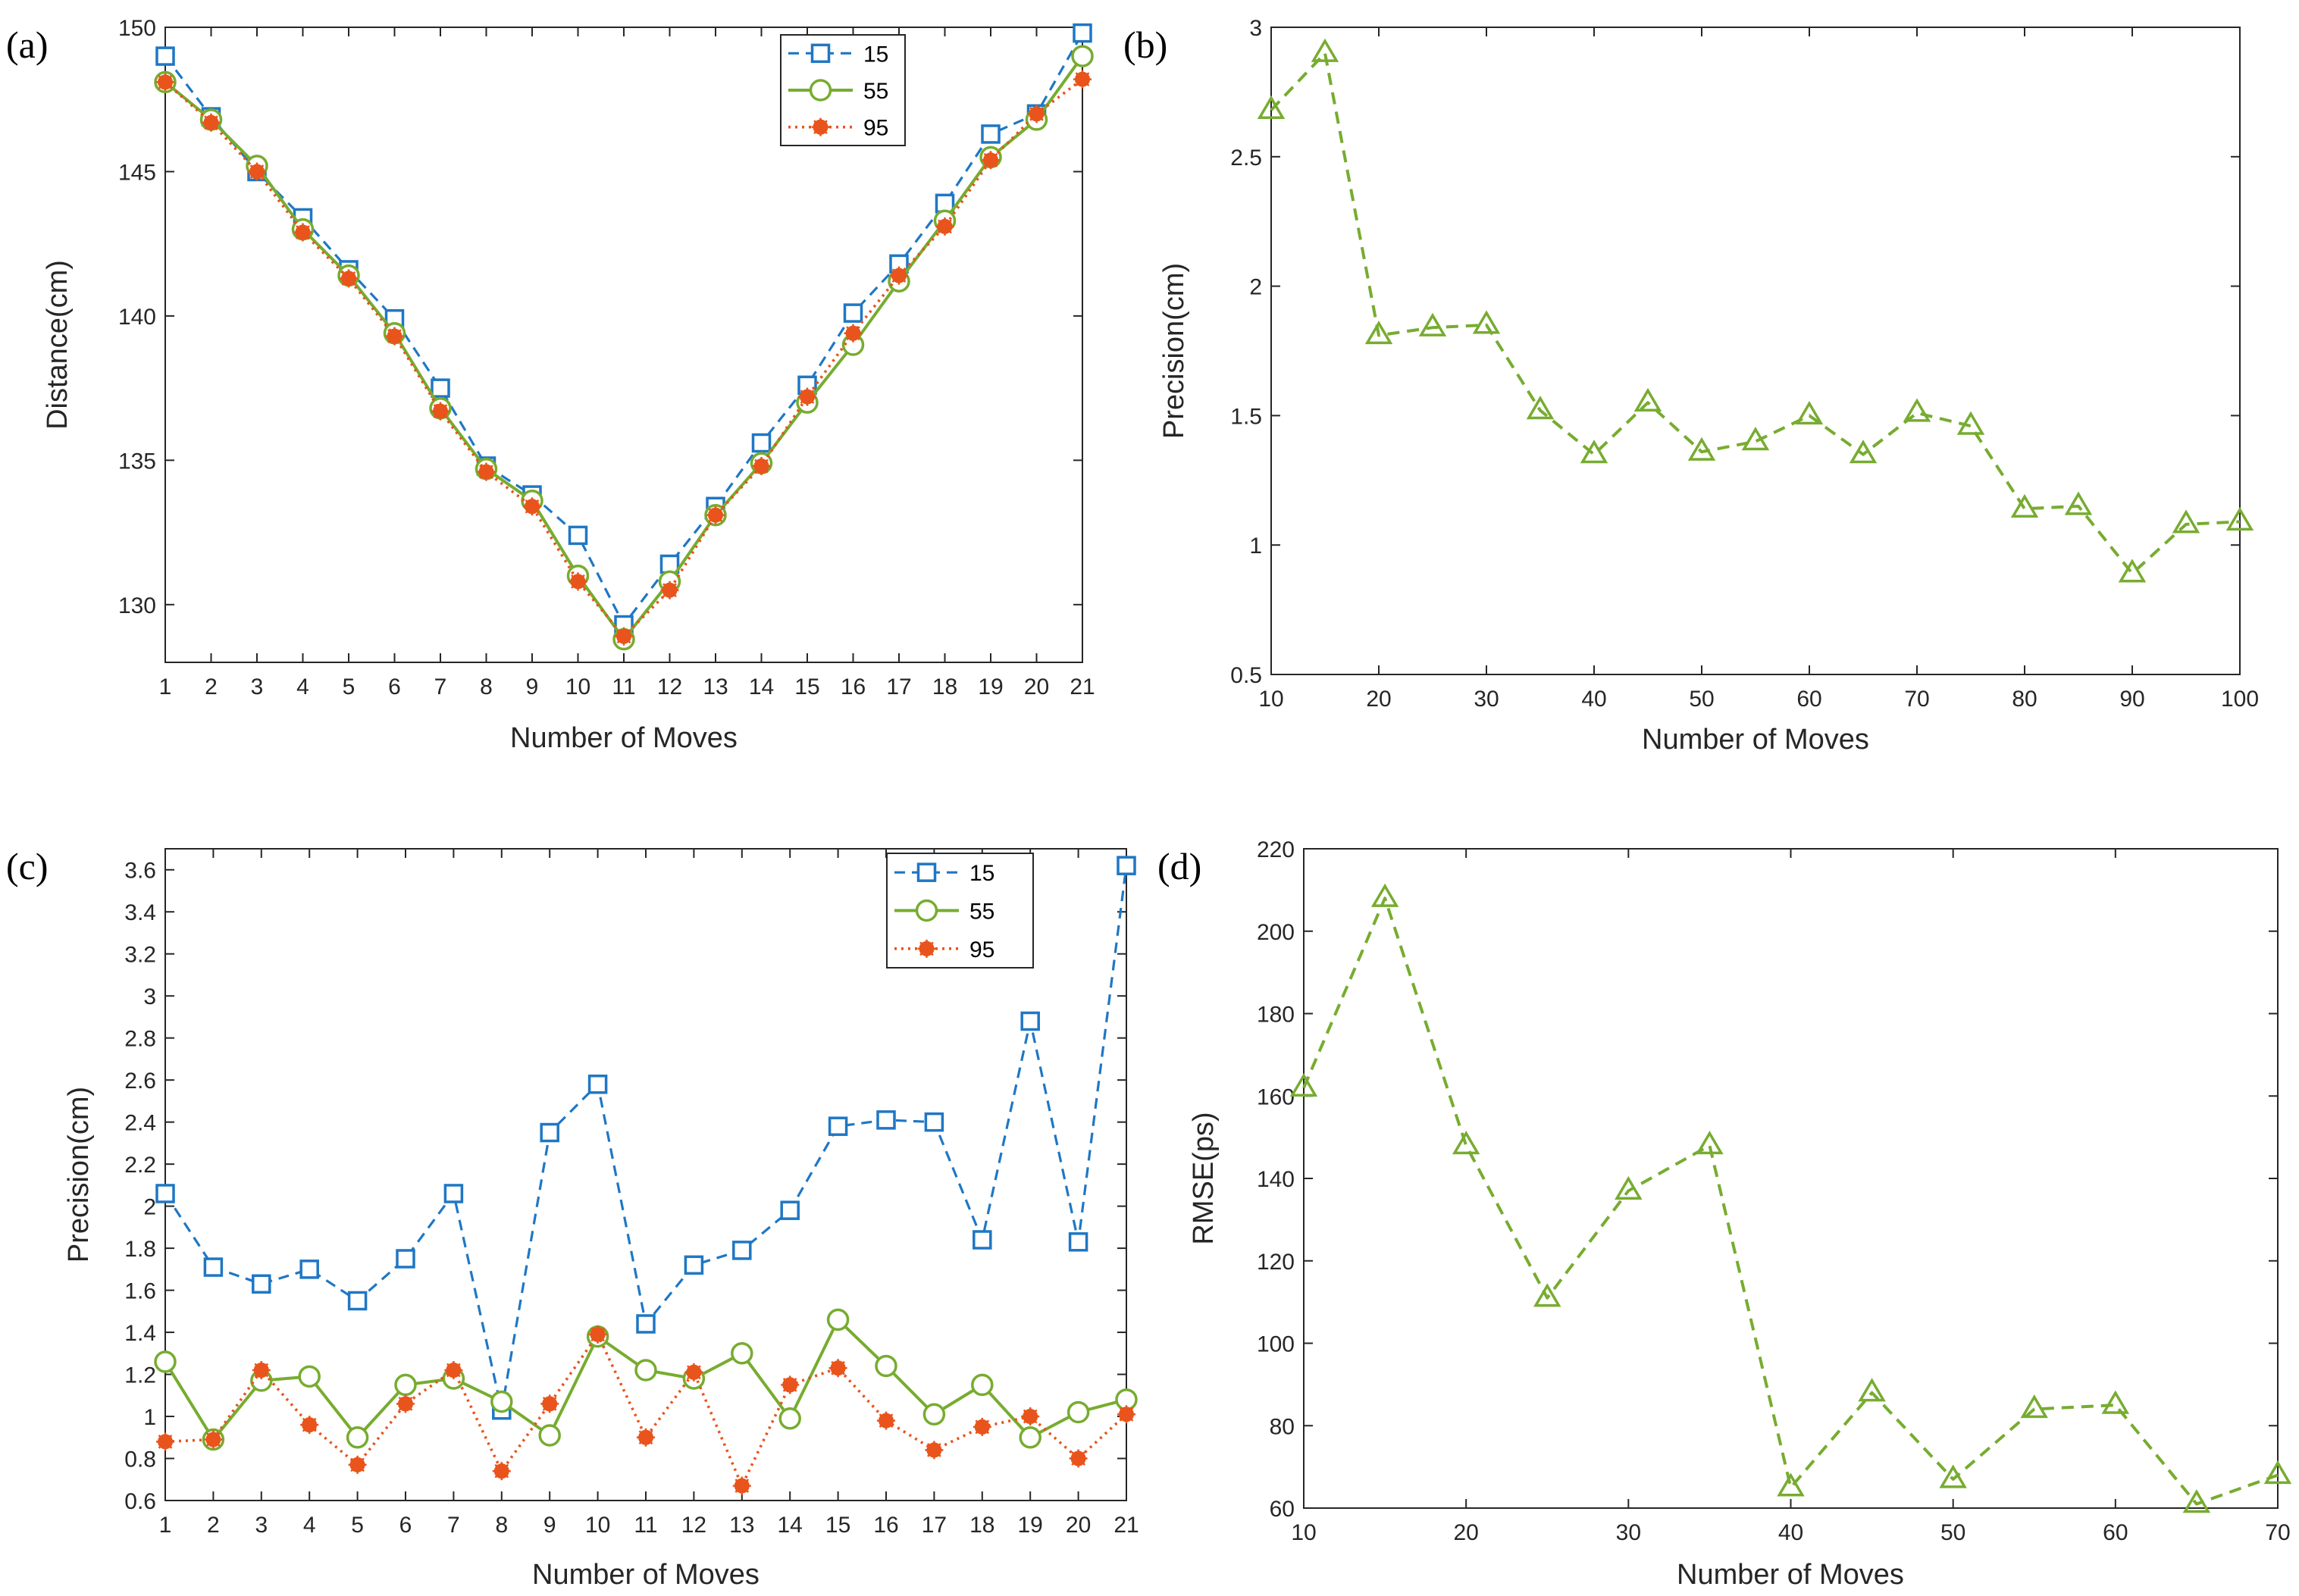  What do you see at coordinates (140, 1165) in the screenshot?
I see `y-tick-label: 2.2` at bounding box center [140, 1165].